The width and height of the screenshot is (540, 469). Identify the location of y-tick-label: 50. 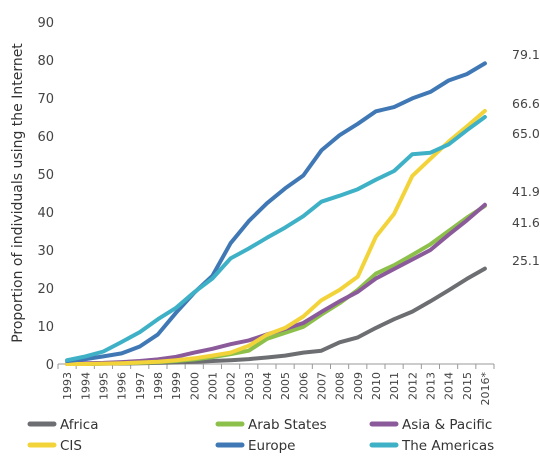
(45, 175).